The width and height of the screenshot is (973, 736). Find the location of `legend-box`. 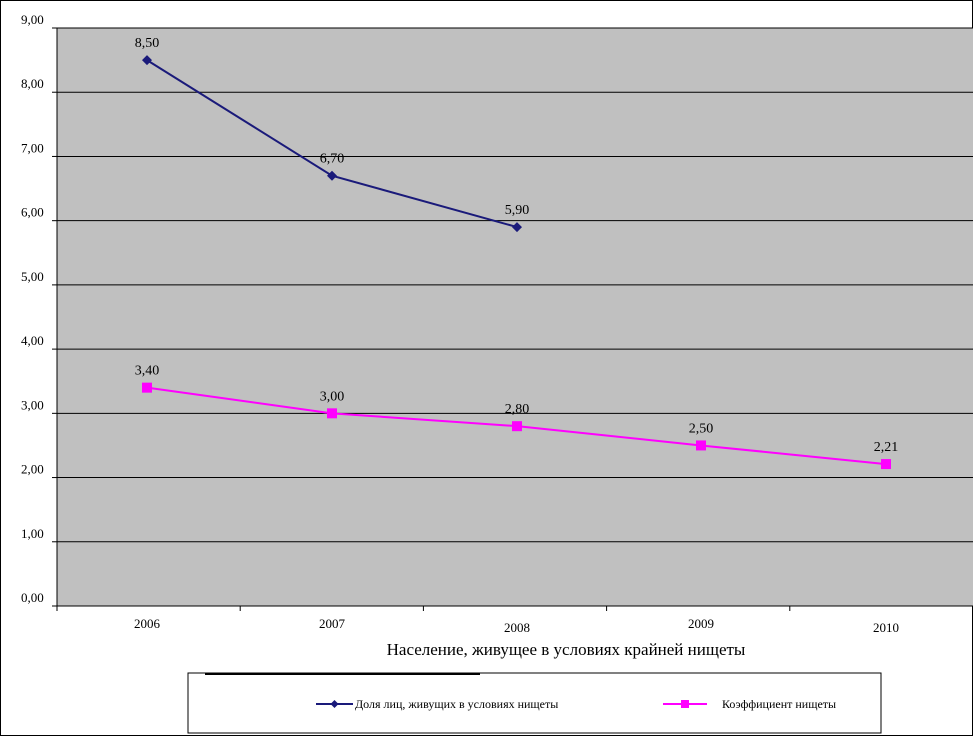

legend-box is located at coordinates (534, 703).